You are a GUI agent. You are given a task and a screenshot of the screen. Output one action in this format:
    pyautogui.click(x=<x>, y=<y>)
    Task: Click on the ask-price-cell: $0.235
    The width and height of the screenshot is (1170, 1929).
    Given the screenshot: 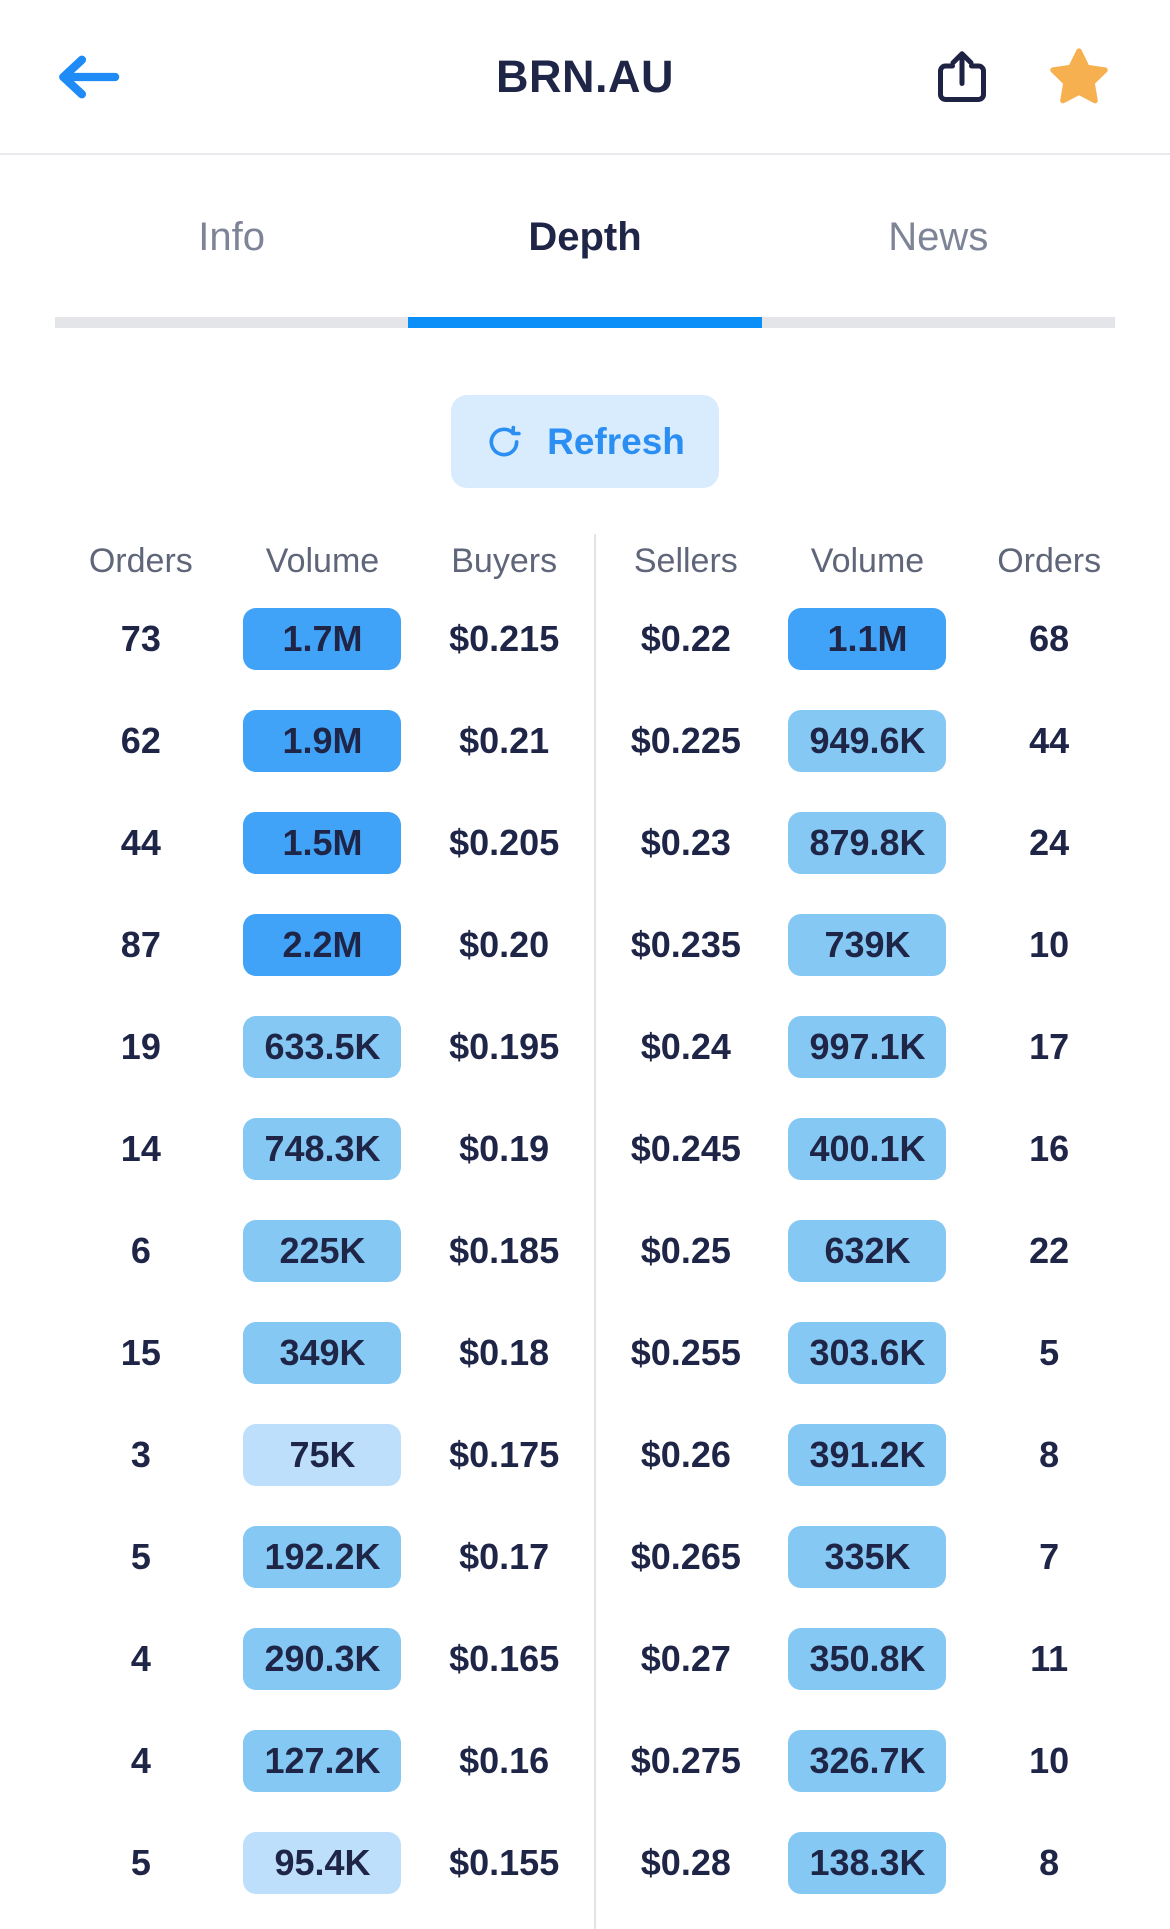 What is the action you would take?
    pyautogui.click(x=685, y=944)
    